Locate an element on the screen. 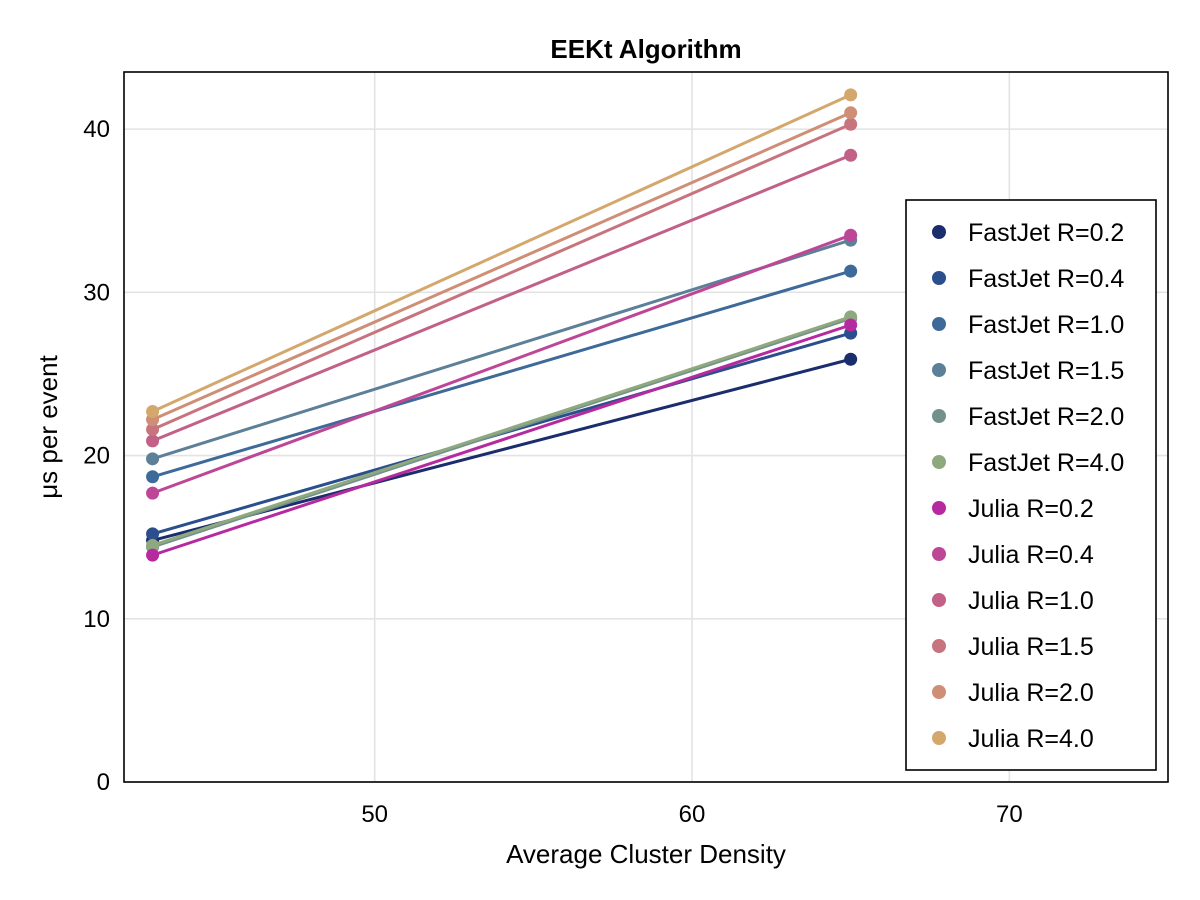 Image resolution: width=1200 pixels, height=900 pixels. x-tick-label: 70 is located at coordinates (1009, 814).